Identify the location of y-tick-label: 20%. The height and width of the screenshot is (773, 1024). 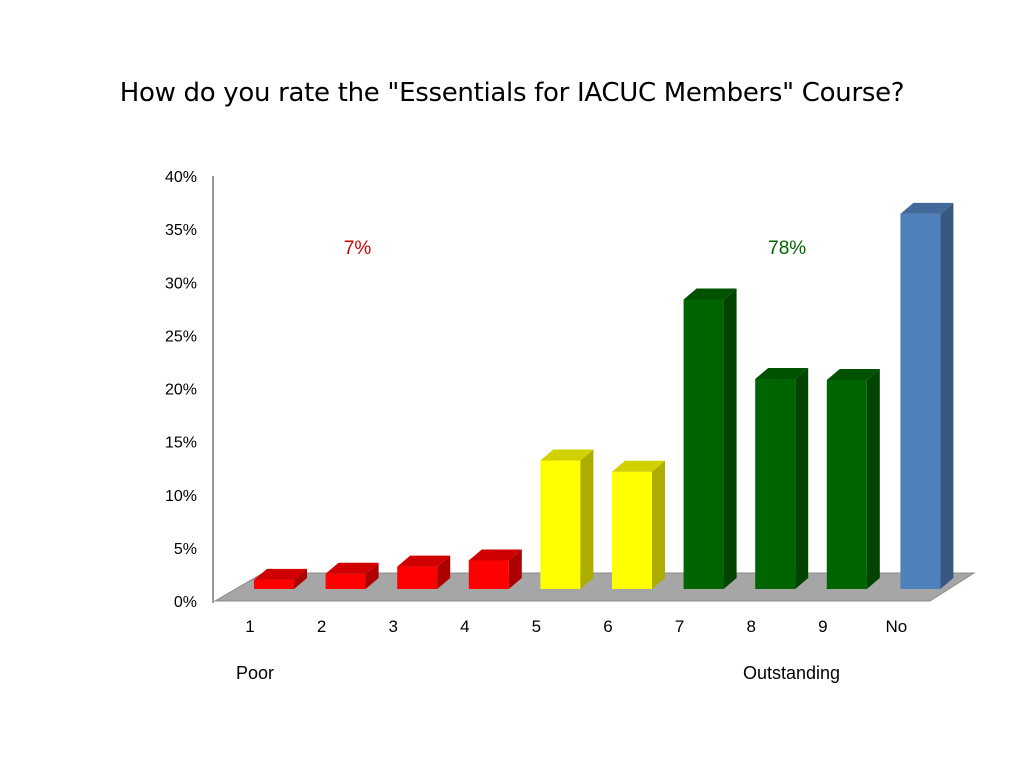
(181, 390).